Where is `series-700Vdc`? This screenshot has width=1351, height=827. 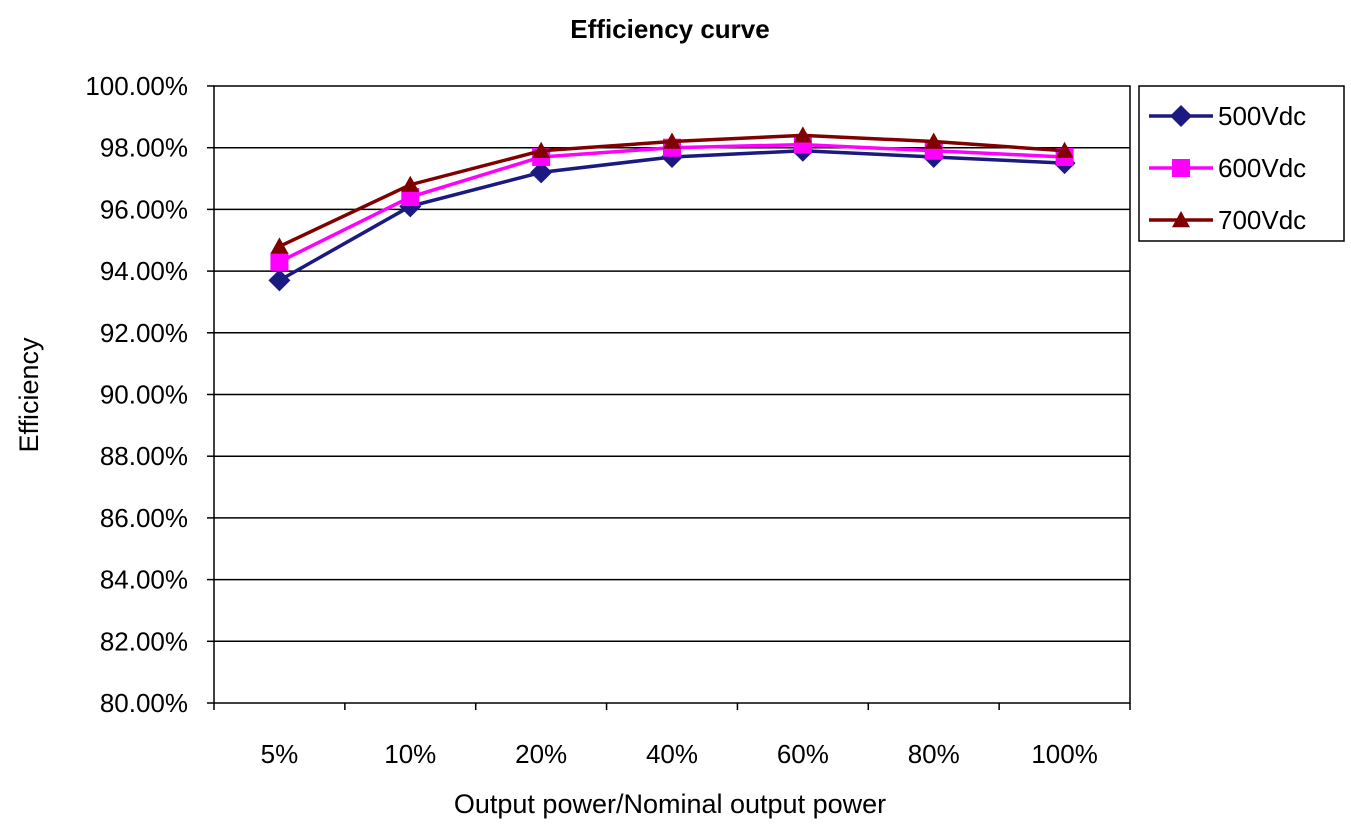 series-700Vdc is located at coordinates (672, 190).